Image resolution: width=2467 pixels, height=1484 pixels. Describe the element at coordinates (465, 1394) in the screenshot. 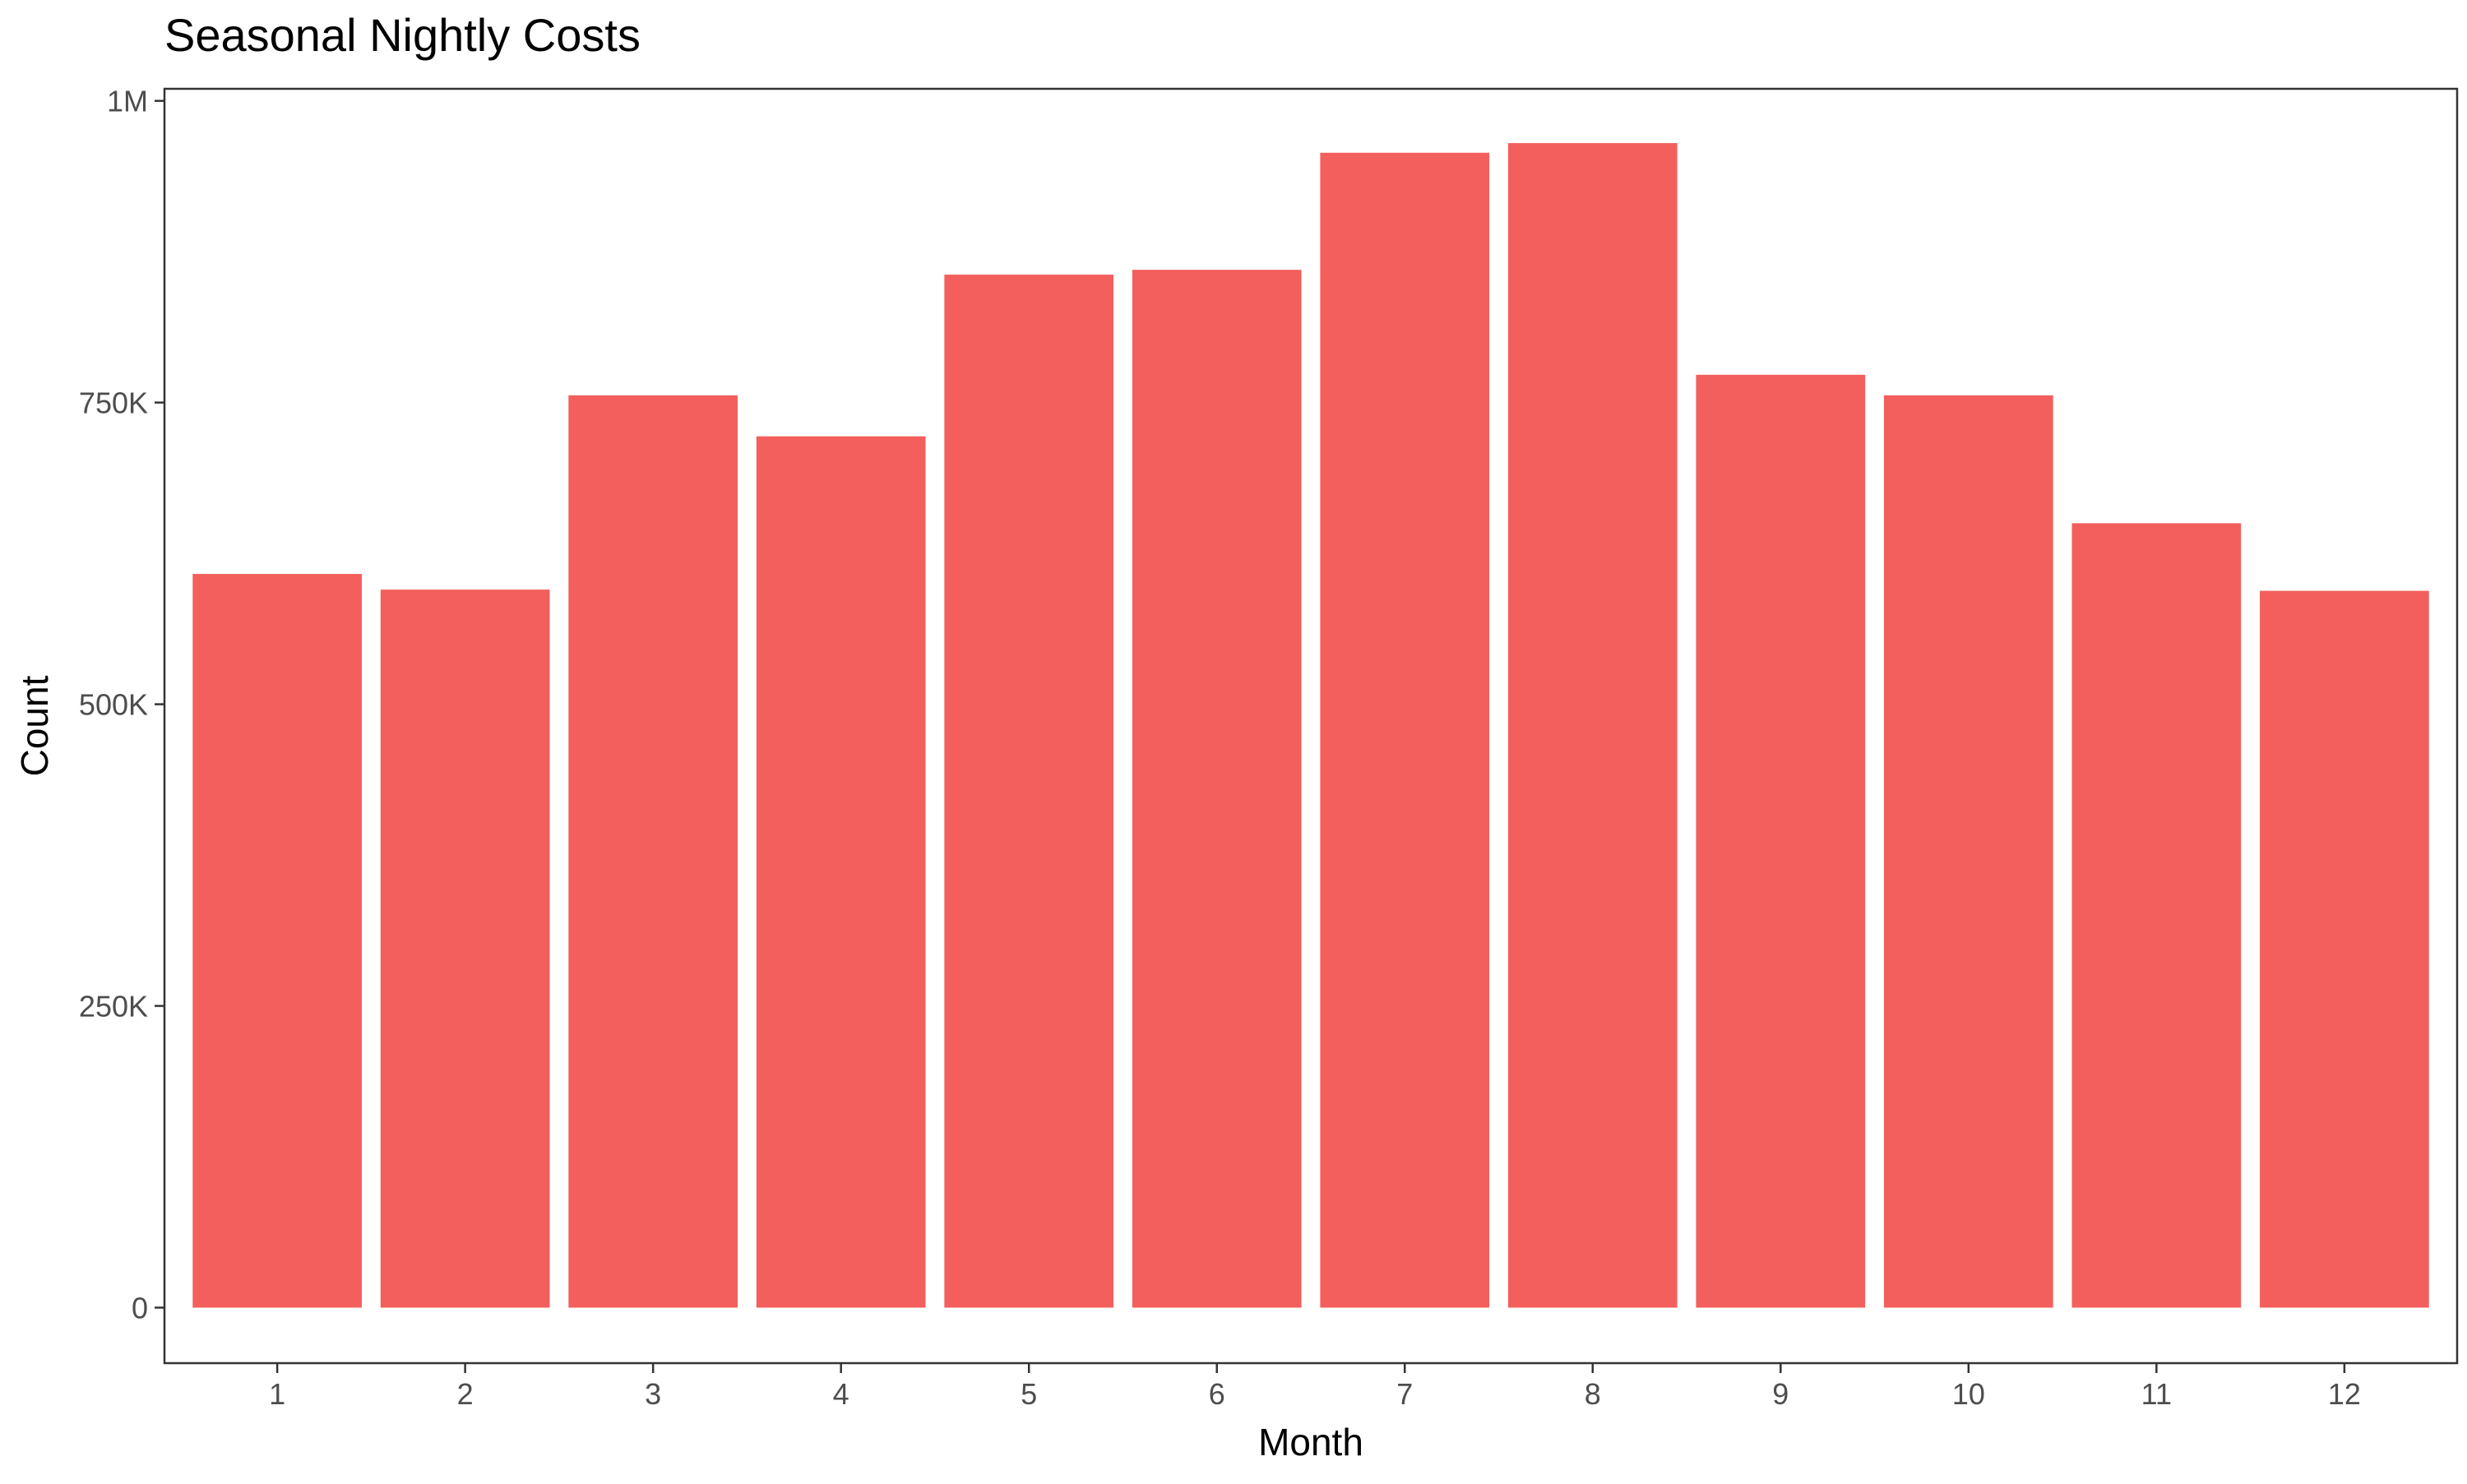

I see `x-tick-label: 2` at that location.